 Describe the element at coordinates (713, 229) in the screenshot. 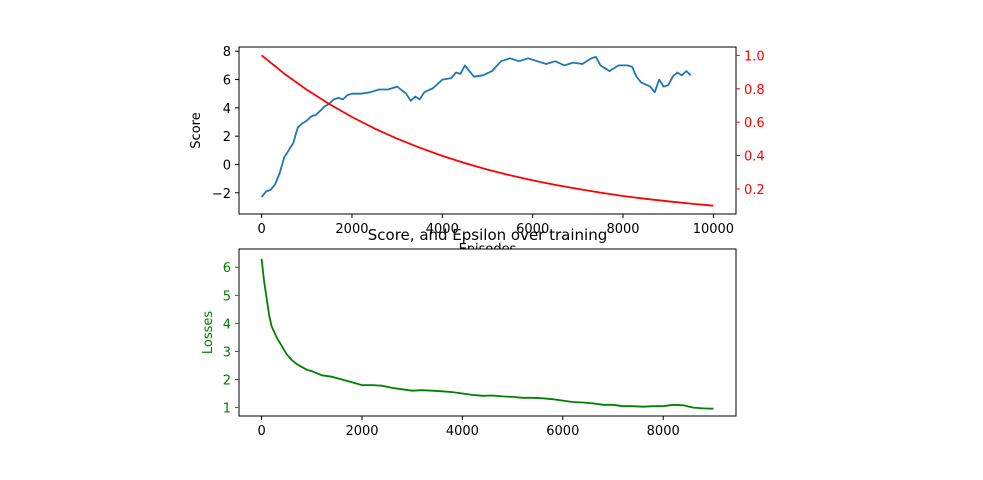

I see `x-tick-label: 10000` at that location.